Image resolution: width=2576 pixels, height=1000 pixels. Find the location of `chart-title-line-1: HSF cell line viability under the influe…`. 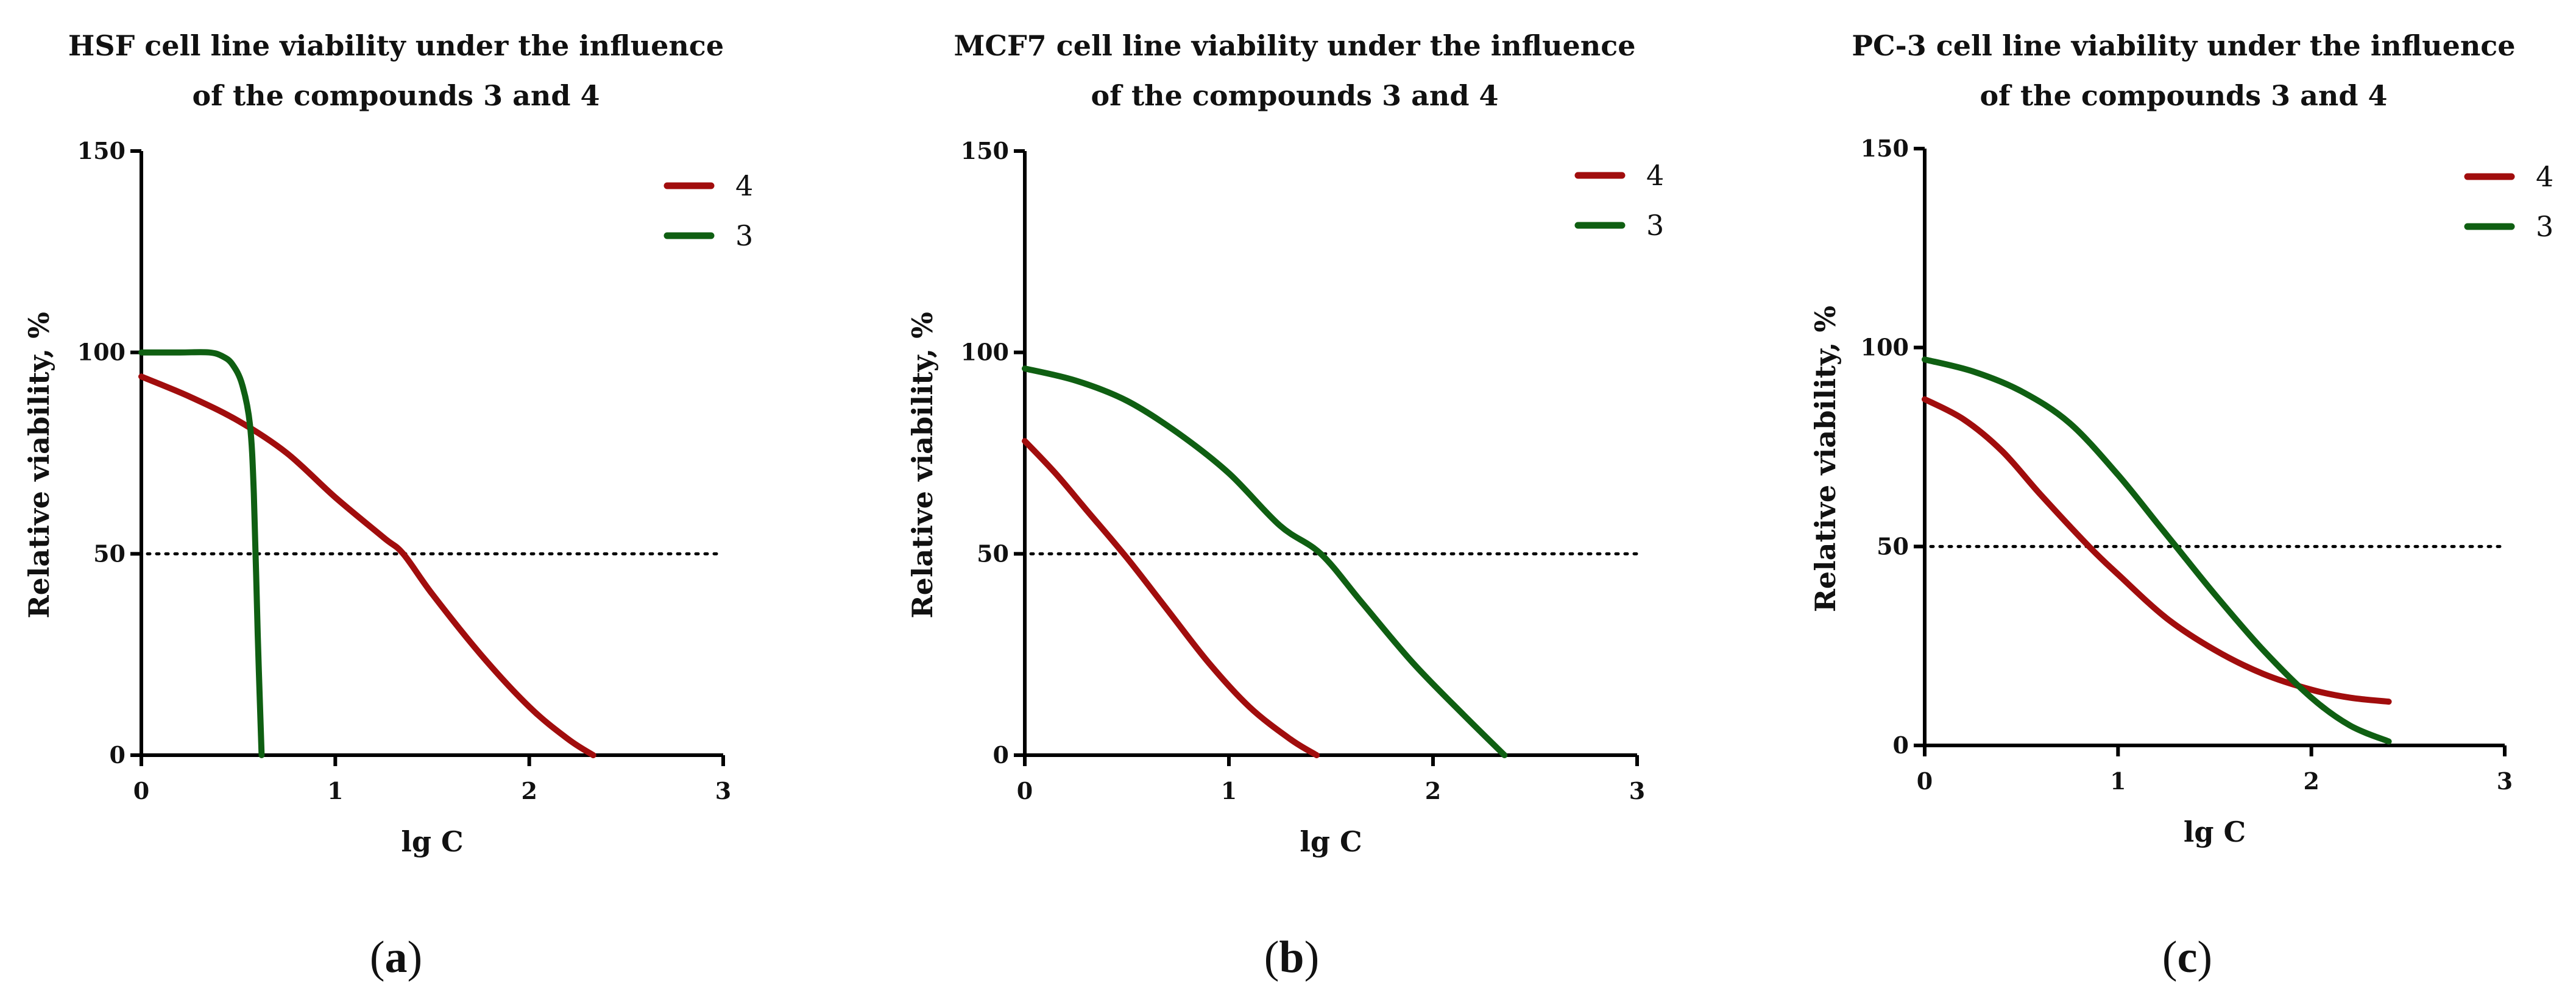

chart-title-line-1: HSF cell line viability under the influe… is located at coordinates (396, 45).